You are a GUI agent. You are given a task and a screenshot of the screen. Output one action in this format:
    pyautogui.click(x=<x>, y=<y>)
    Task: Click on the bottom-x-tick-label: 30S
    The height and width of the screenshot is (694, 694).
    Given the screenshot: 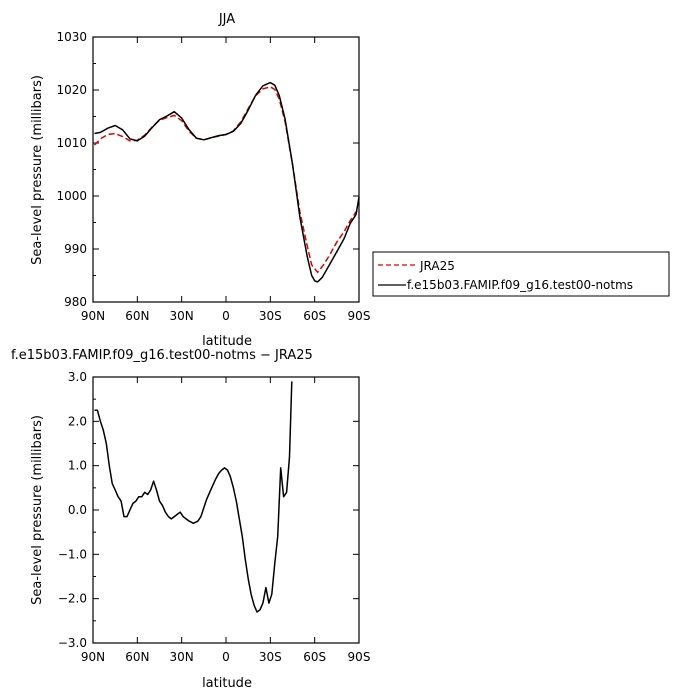 What is the action you would take?
    pyautogui.click(x=270, y=657)
    